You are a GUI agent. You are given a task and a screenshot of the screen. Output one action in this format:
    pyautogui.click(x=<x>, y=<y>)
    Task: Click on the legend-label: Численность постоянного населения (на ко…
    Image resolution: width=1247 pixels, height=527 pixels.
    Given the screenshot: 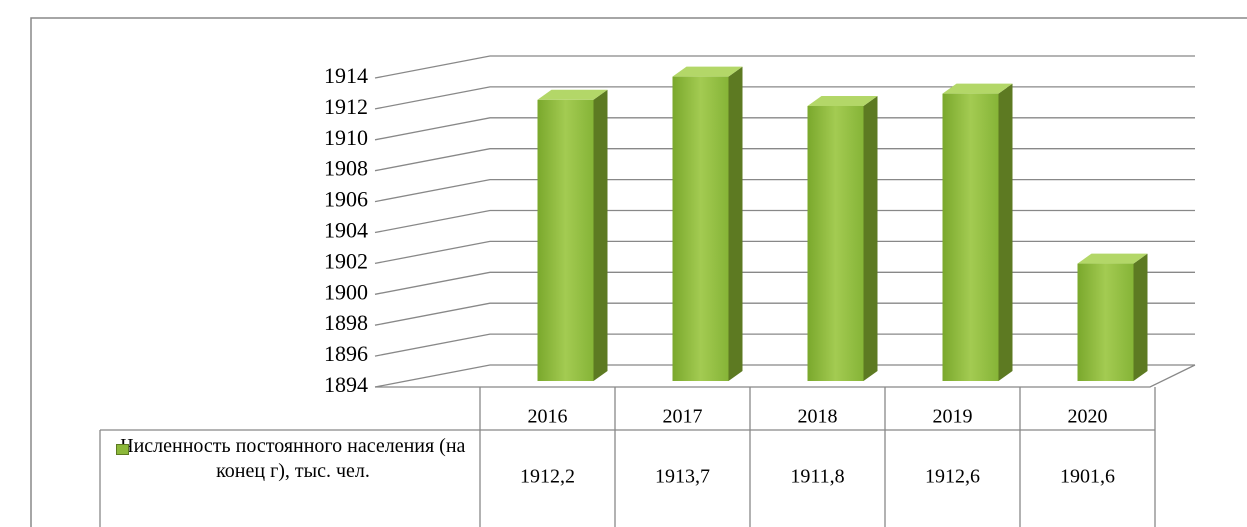 What is the action you would take?
    pyautogui.click(x=293, y=458)
    